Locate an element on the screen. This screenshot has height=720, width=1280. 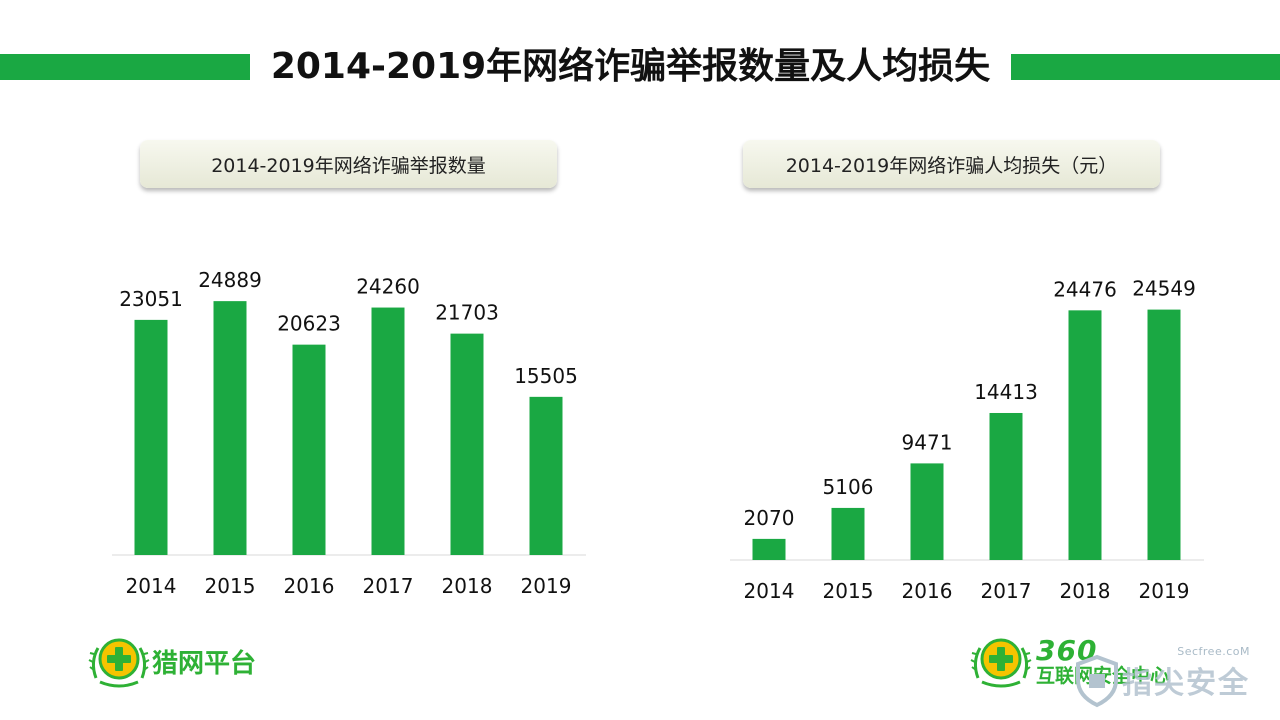
bar-2015 is located at coordinates (230, 428).